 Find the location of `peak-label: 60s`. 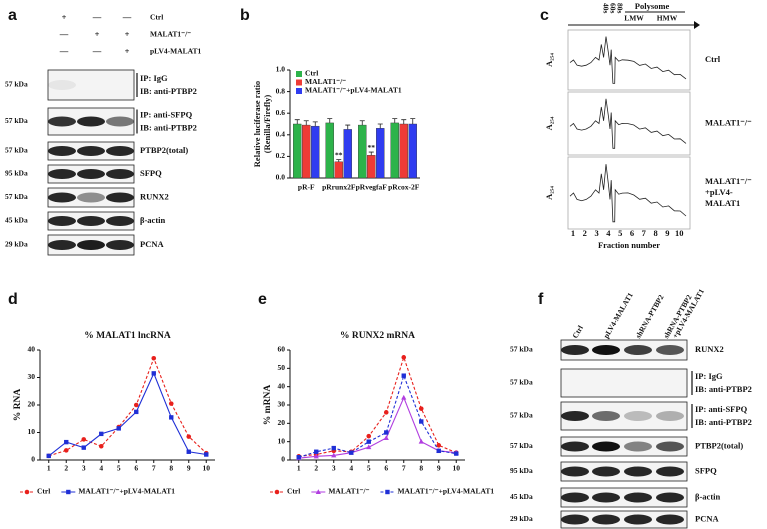

peak-label: 60s is located at coordinates (612, 8).